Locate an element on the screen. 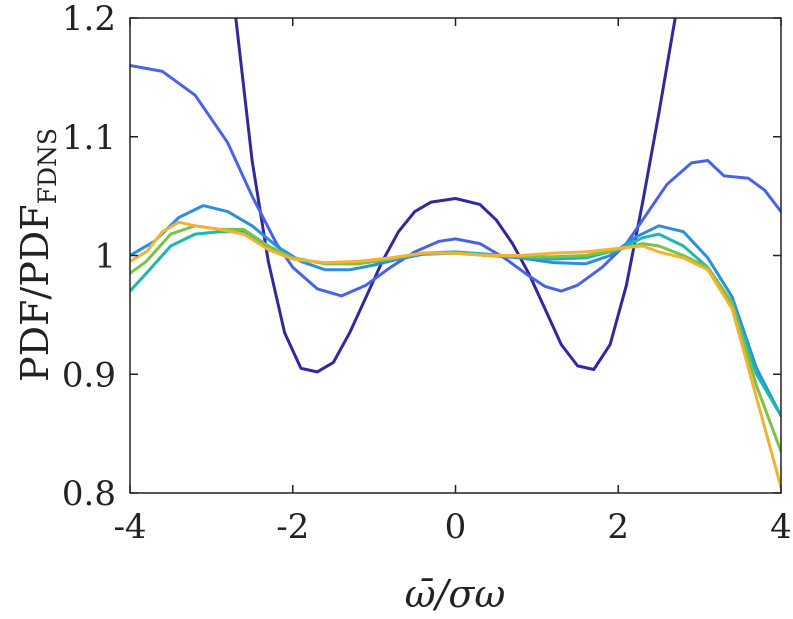 This screenshot has width=793, height=619. y-axis-label-main: PDF/PDF is located at coordinates (35, 293).